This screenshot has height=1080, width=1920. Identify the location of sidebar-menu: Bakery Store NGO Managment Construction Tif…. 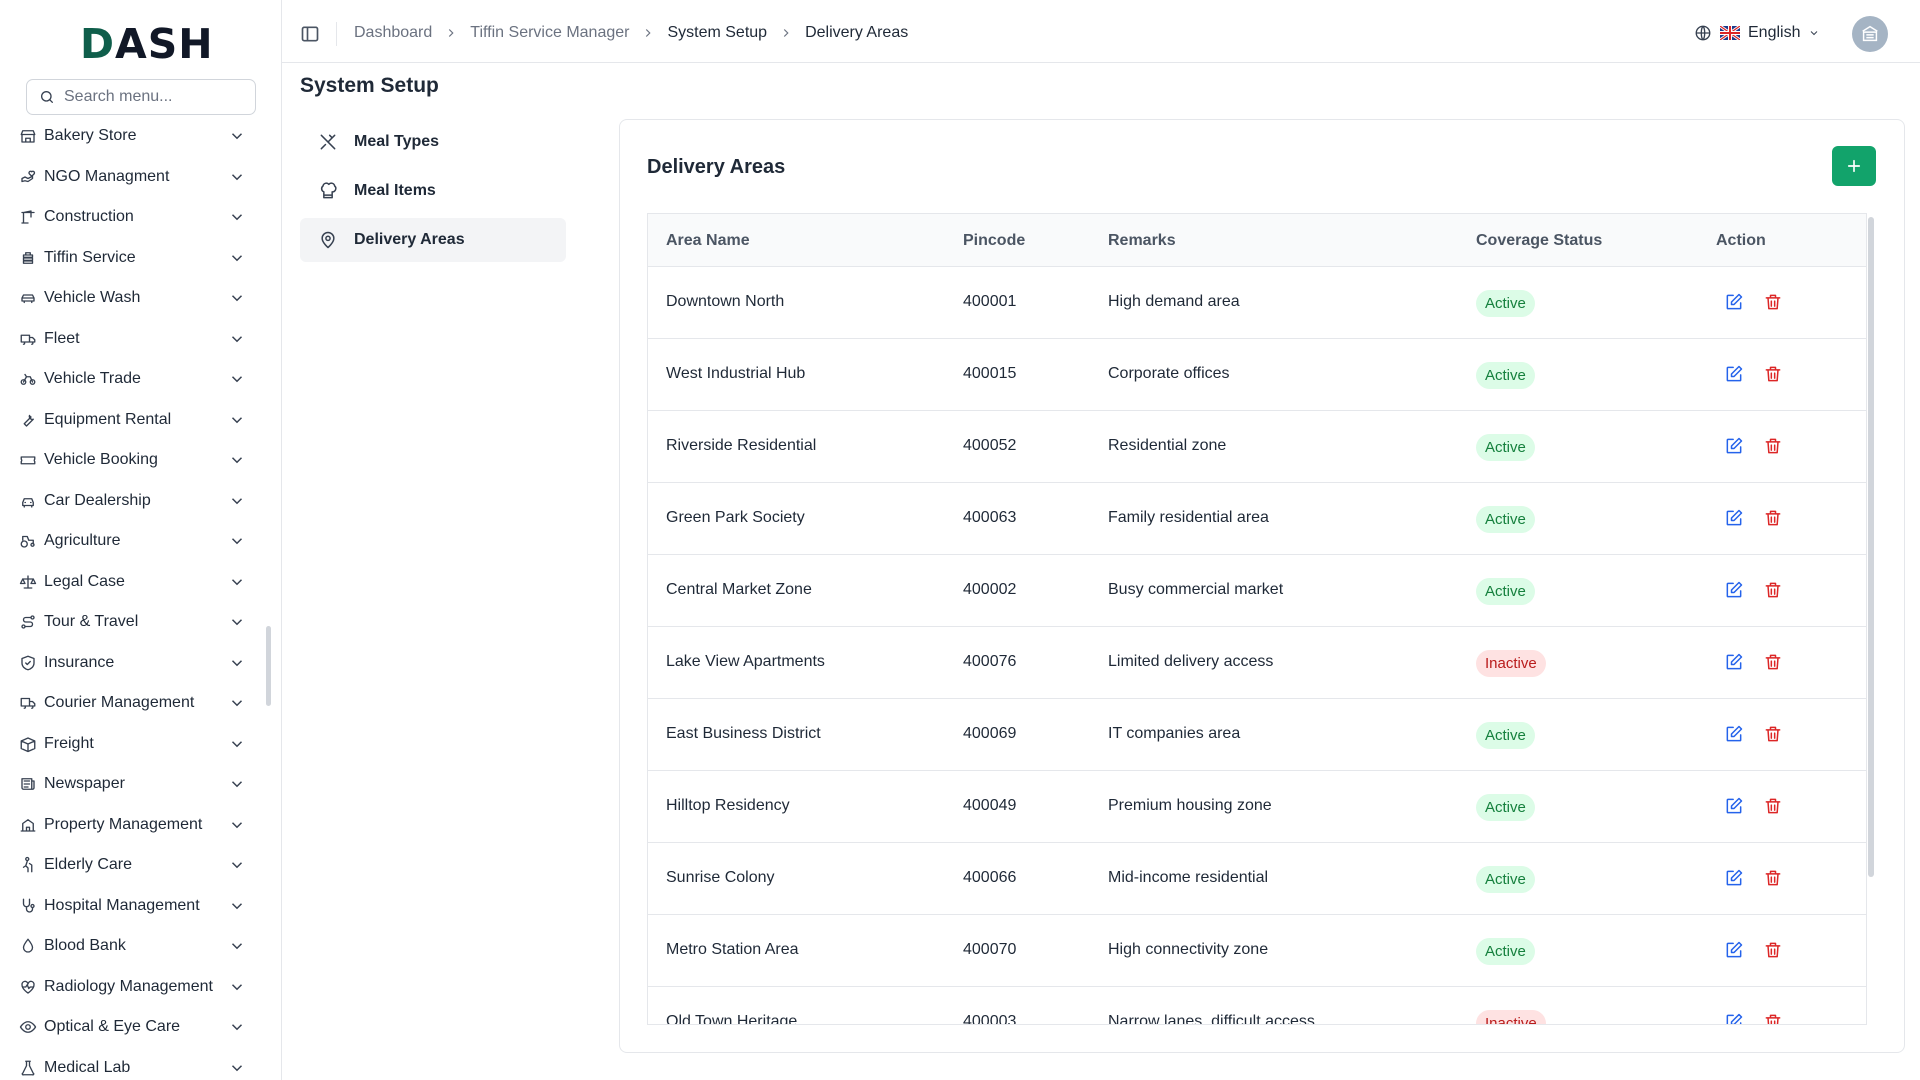
(133, 596).